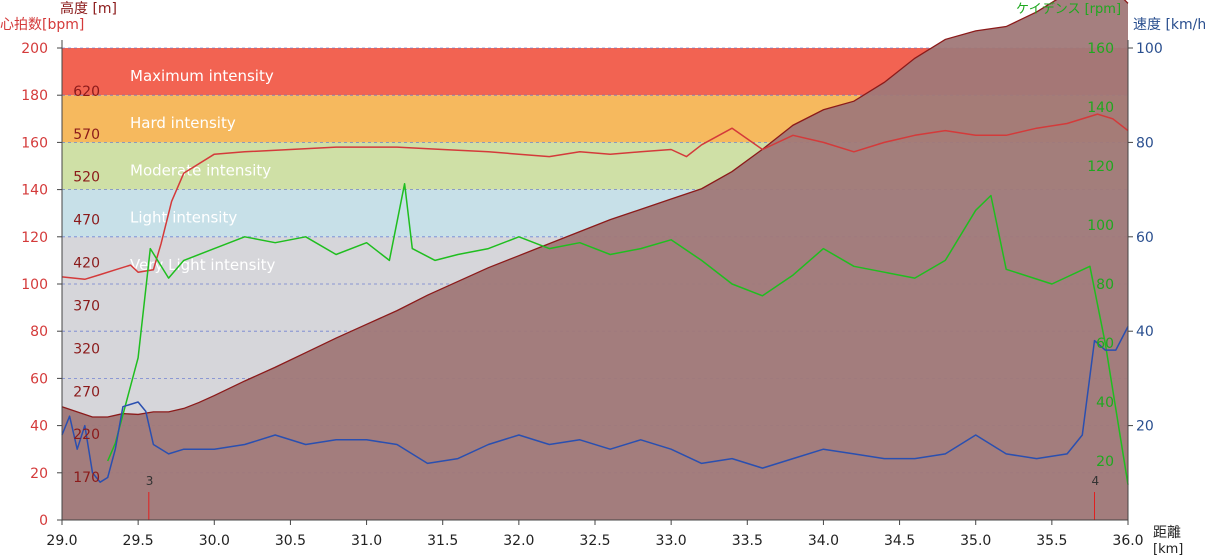  What do you see at coordinates (86, 478) in the screenshot?
I see `alt-tick-label: 170` at bounding box center [86, 478].